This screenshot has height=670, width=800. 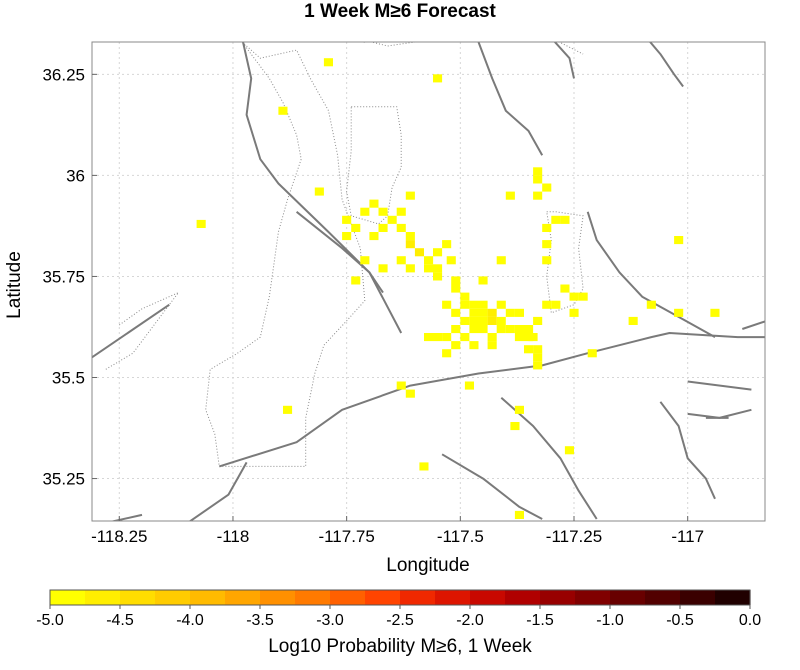 I want to click on x-tick-label: -118.25, so click(x=119, y=536).